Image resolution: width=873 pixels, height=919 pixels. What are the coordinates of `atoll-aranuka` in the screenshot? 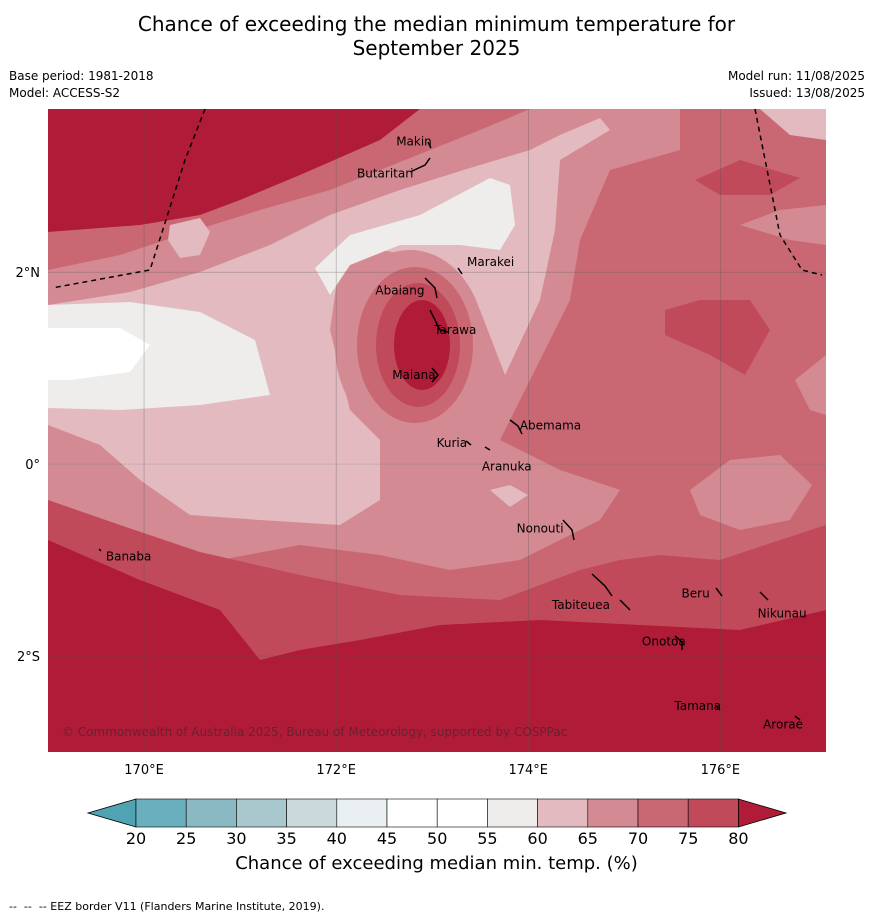 It's located at (487, 448).